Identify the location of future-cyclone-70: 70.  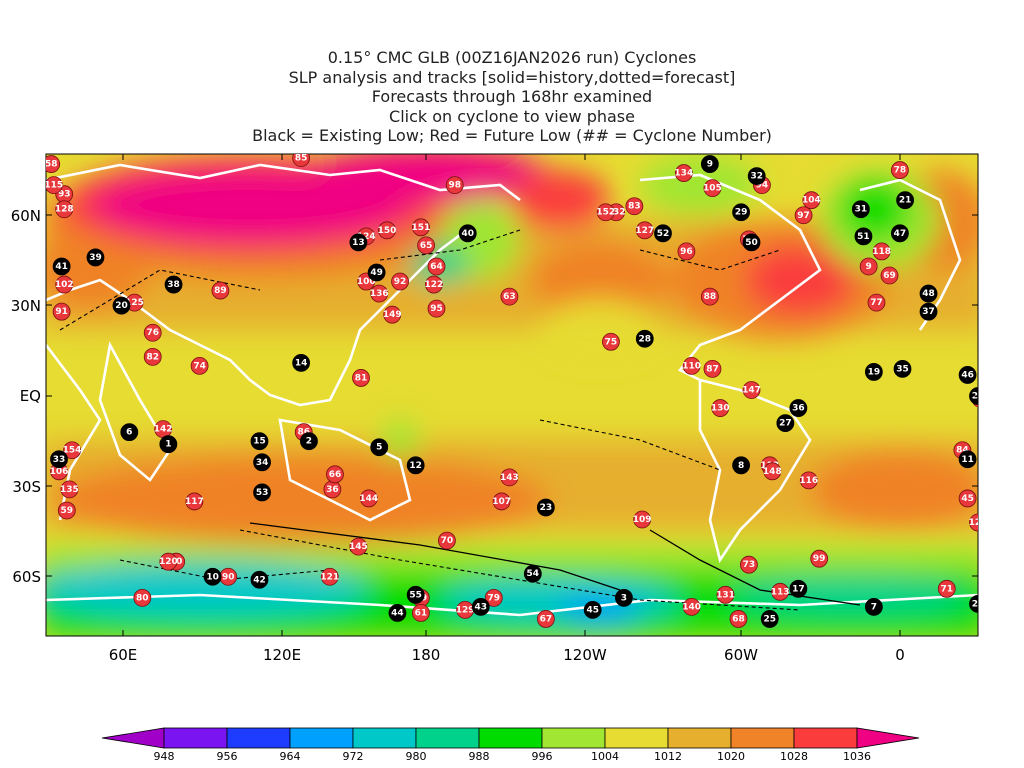
(447, 540).